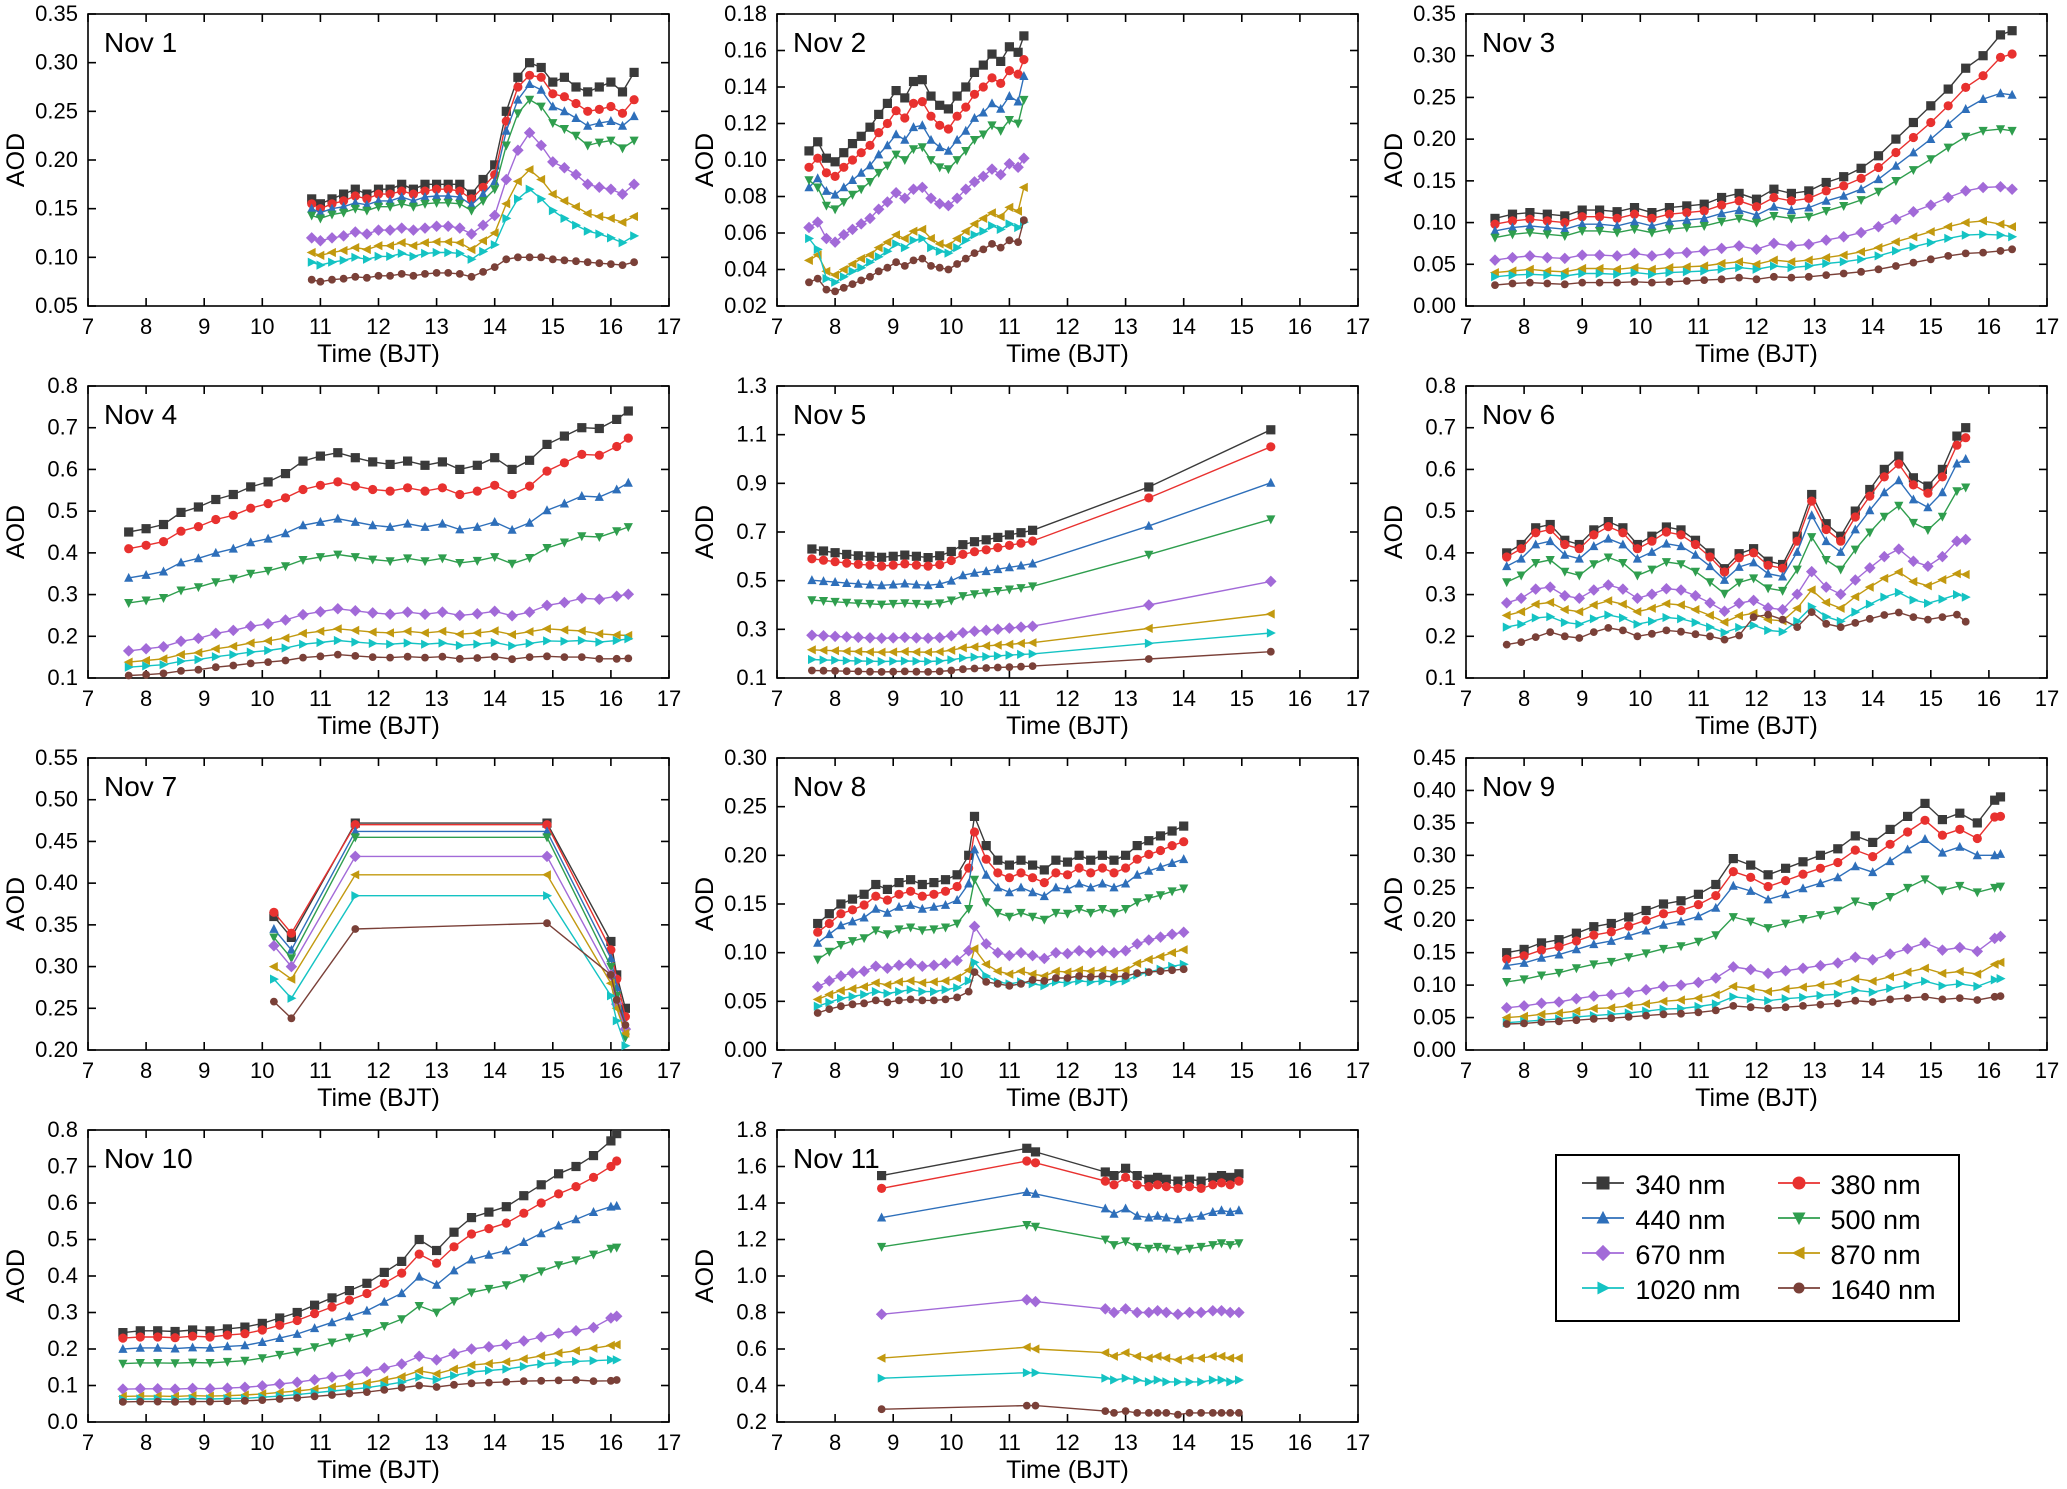 The width and height of the screenshot is (2067, 1489). Describe the element at coordinates (1518, 42) in the screenshot. I see `svg-text: Nov 3` at that location.